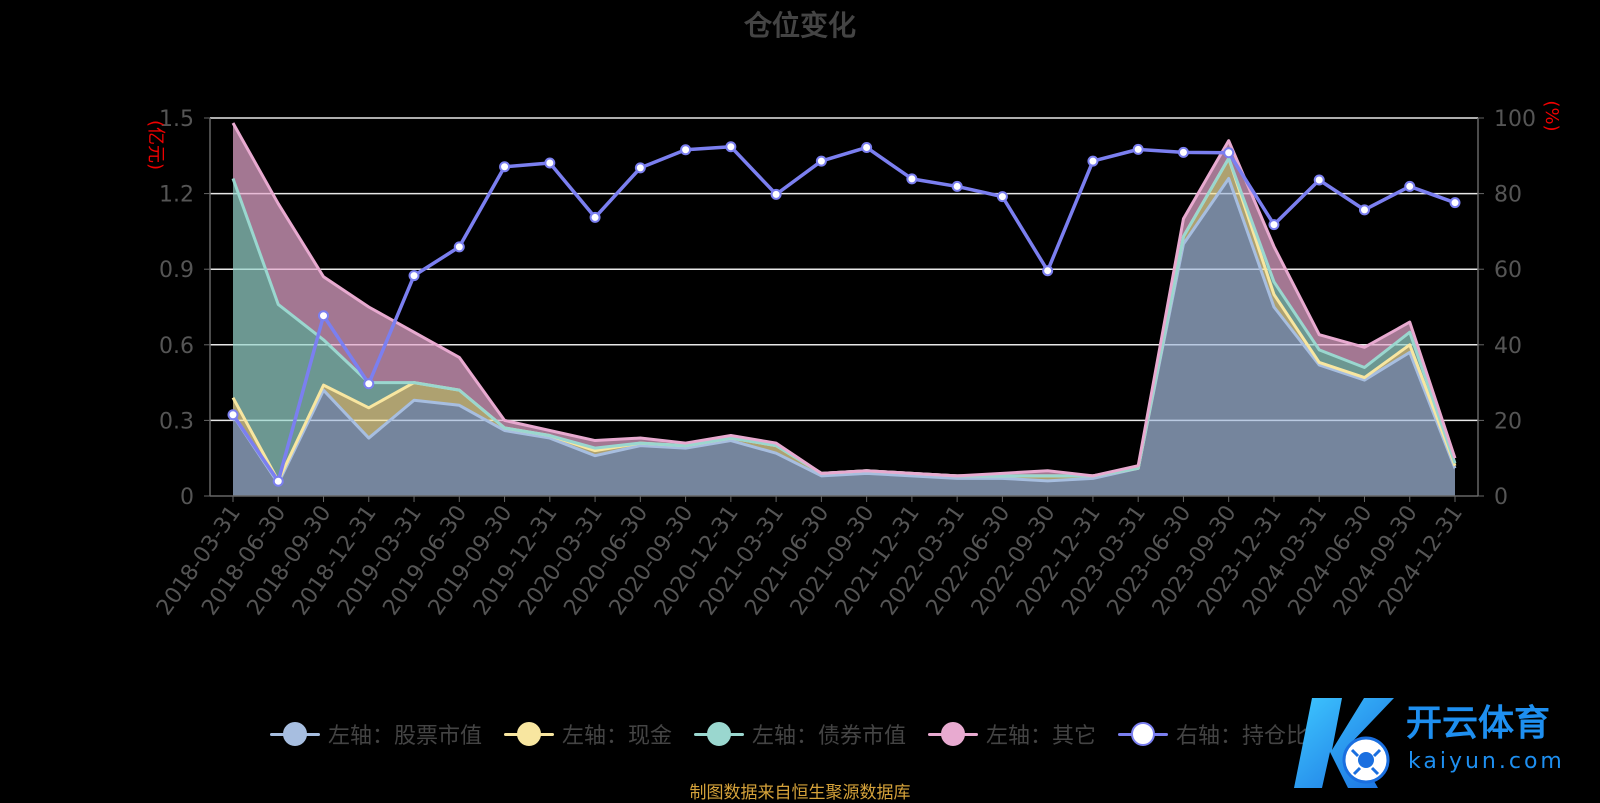 This screenshot has width=1600, height=803. What do you see at coordinates (1486, 761) in the screenshot?
I see `watermark-domain-text: kaiyun.com` at bounding box center [1486, 761].